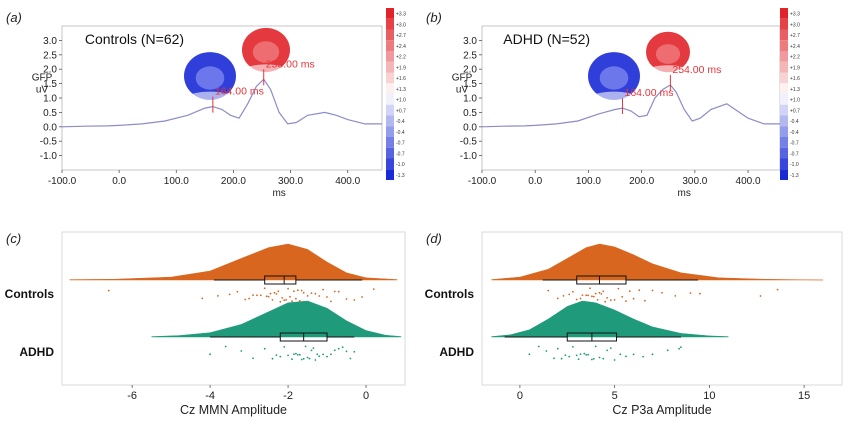 This screenshot has width=850, height=425. What do you see at coordinates (470, 113) in the screenshot?
I see `y-tick-label: 0.5` at bounding box center [470, 113].